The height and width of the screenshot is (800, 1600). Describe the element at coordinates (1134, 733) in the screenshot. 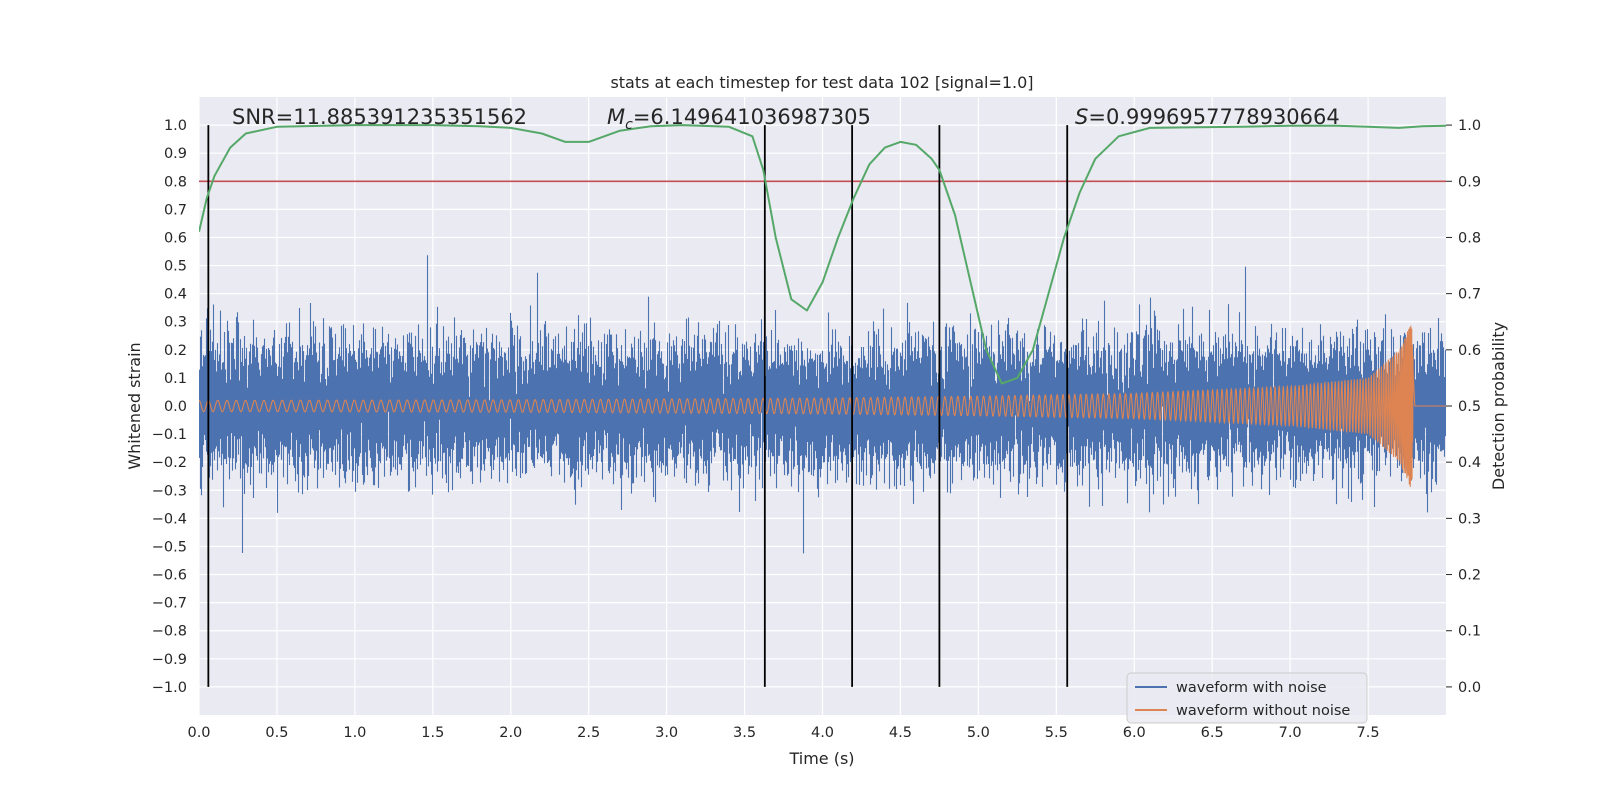

I see `x-tick-label: 6.0` at that location.